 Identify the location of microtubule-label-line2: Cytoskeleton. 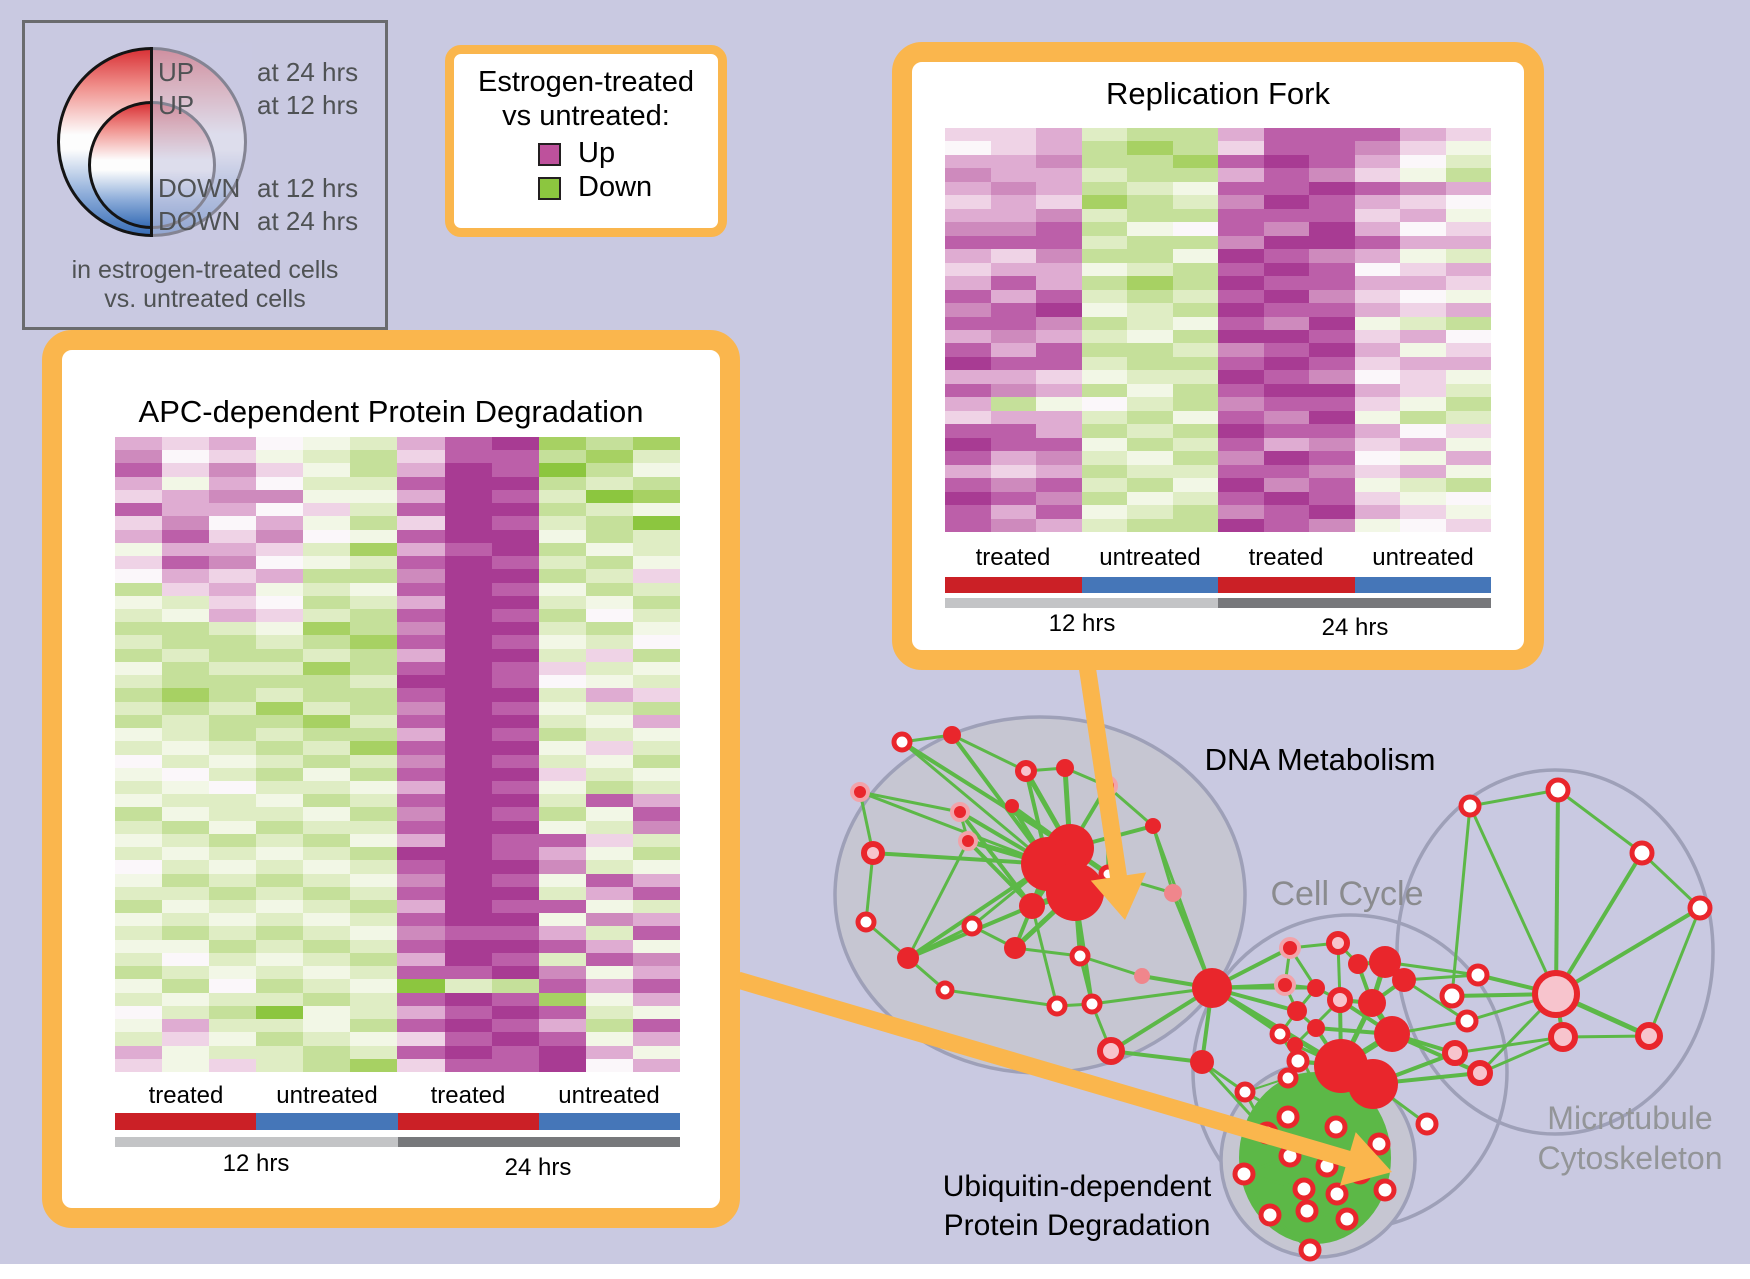
(1630, 1158).